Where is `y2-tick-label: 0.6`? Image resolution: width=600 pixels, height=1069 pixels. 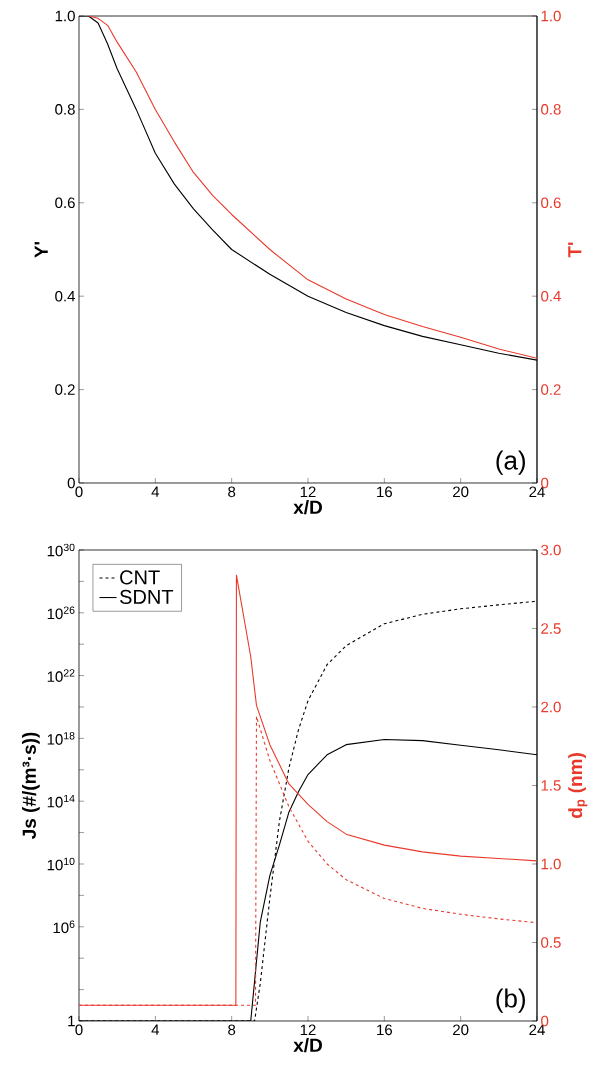
y2-tick-label: 0.6 is located at coordinates (551, 203).